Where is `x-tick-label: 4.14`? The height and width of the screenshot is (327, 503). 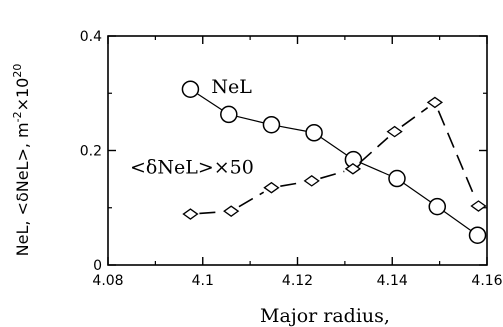 x-tick-label: 4.14 is located at coordinates (392, 281).